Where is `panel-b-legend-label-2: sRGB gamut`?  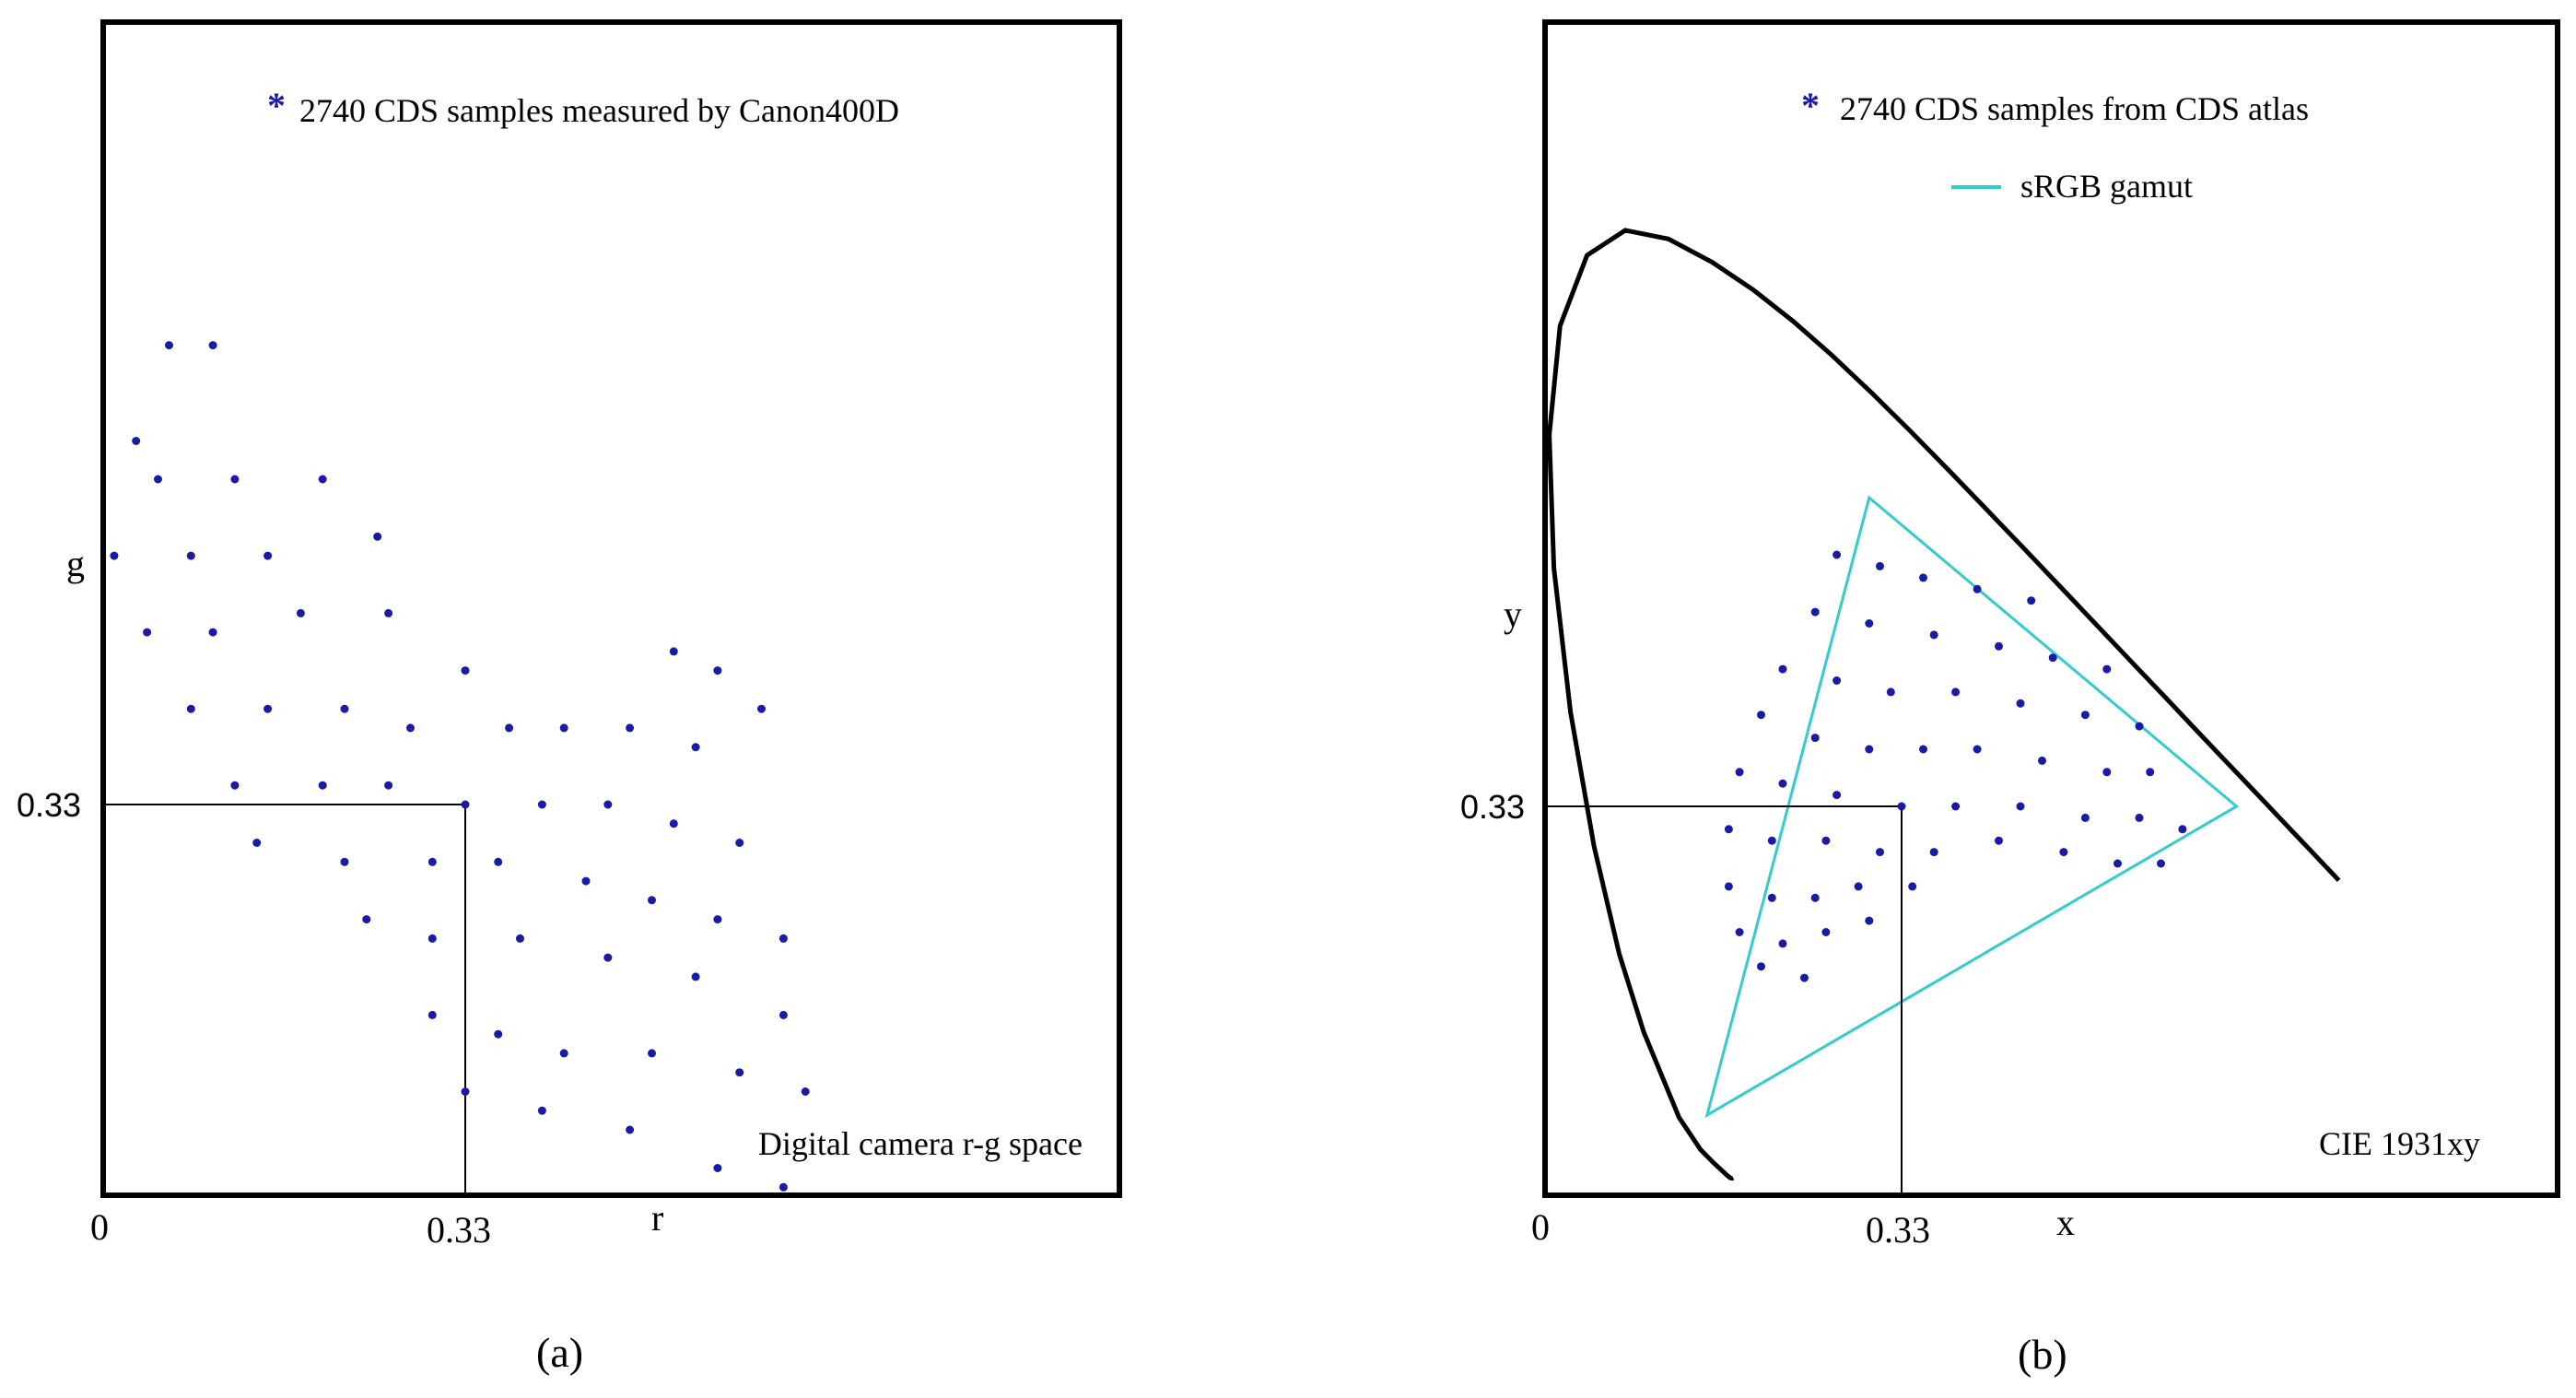
panel-b-legend-label-2: sRGB gamut is located at coordinates (2106, 186).